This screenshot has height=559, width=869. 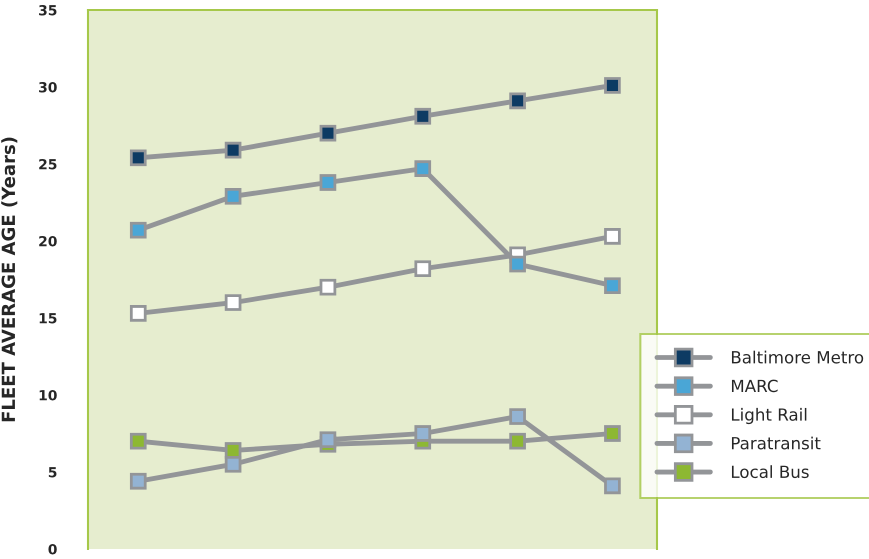 What do you see at coordinates (47, 10) in the screenshot?
I see `y-tick-label: 35` at bounding box center [47, 10].